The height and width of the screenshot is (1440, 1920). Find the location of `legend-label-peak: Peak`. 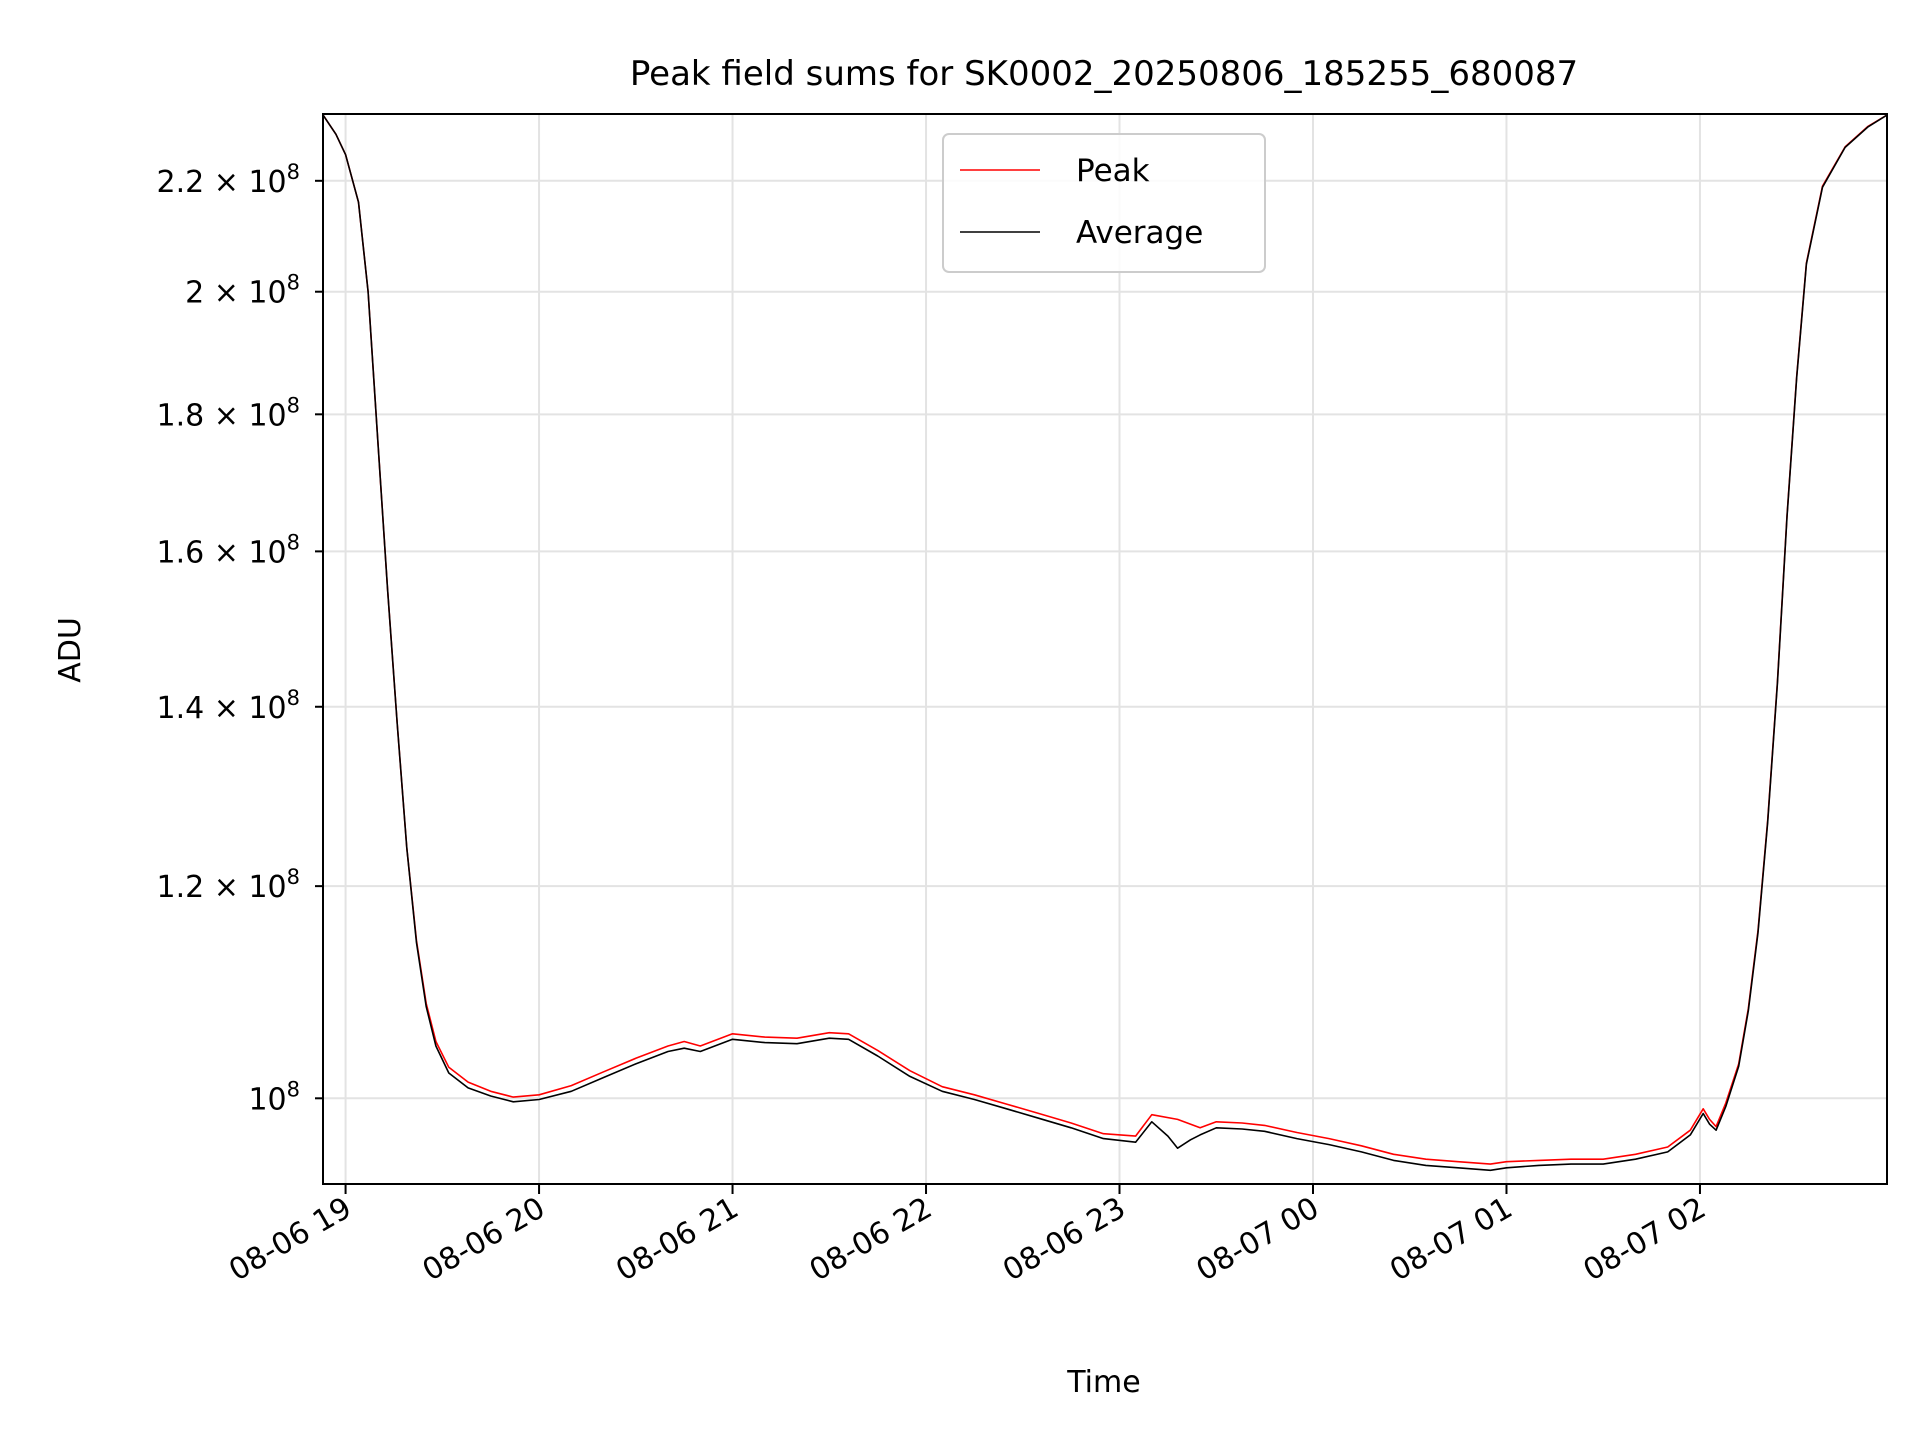

legend-label-peak: Peak is located at coordinates (1113, 171).